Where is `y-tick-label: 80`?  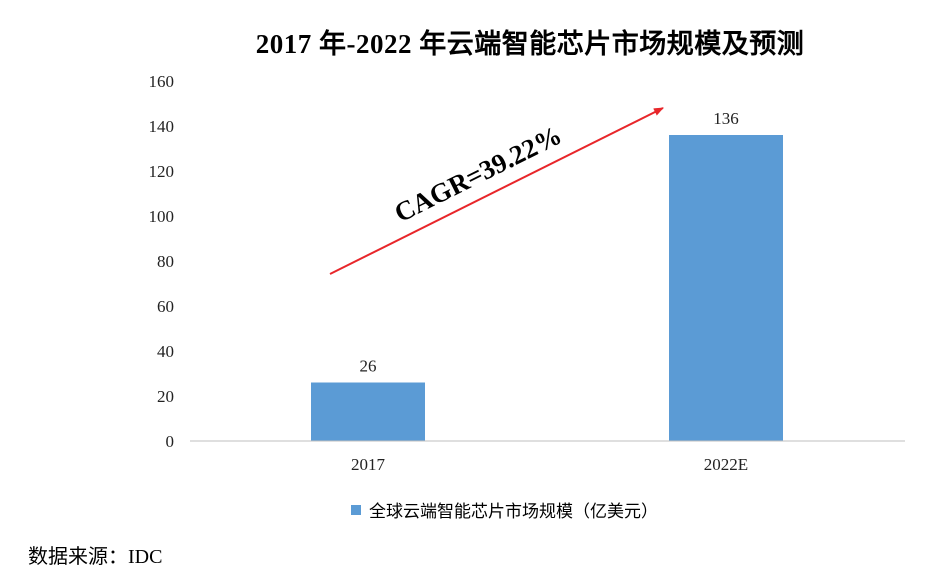
y-tick-label: 80 is located at coordinates (165, 261).